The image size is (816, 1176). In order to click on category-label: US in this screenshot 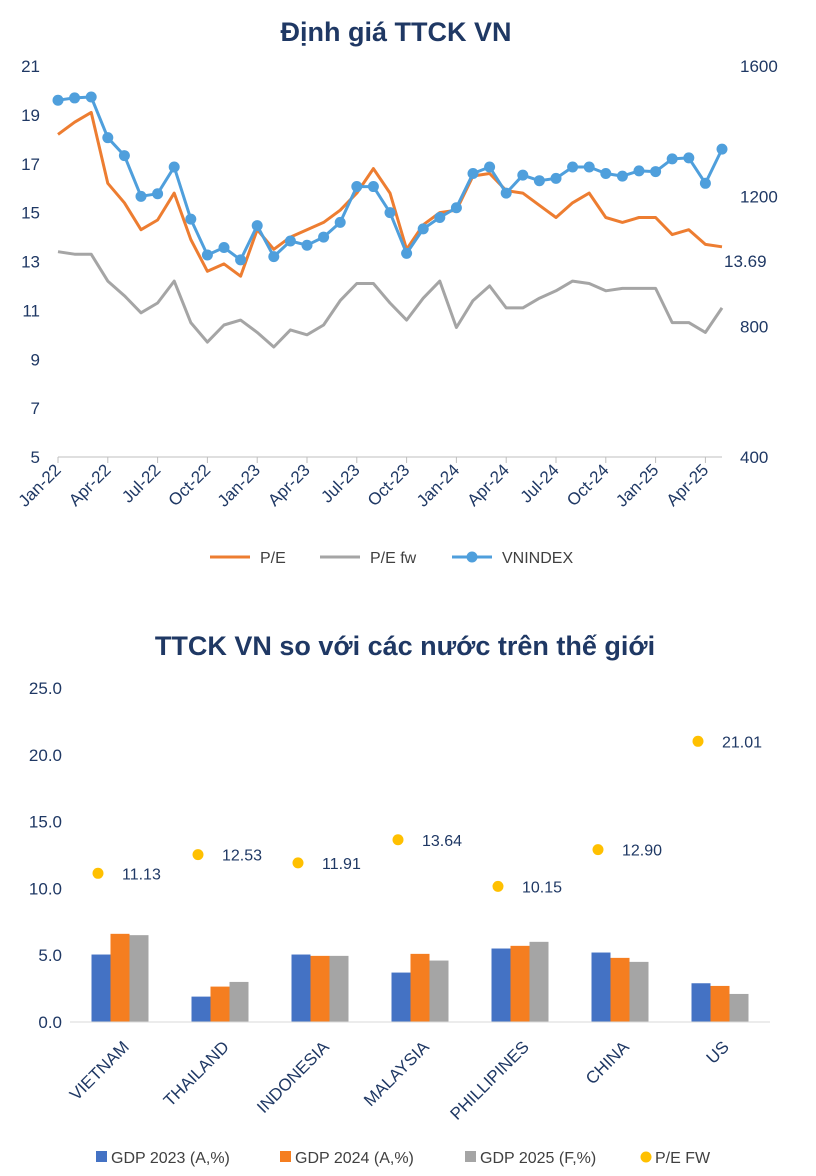, I will do `click(718, 1052)`.